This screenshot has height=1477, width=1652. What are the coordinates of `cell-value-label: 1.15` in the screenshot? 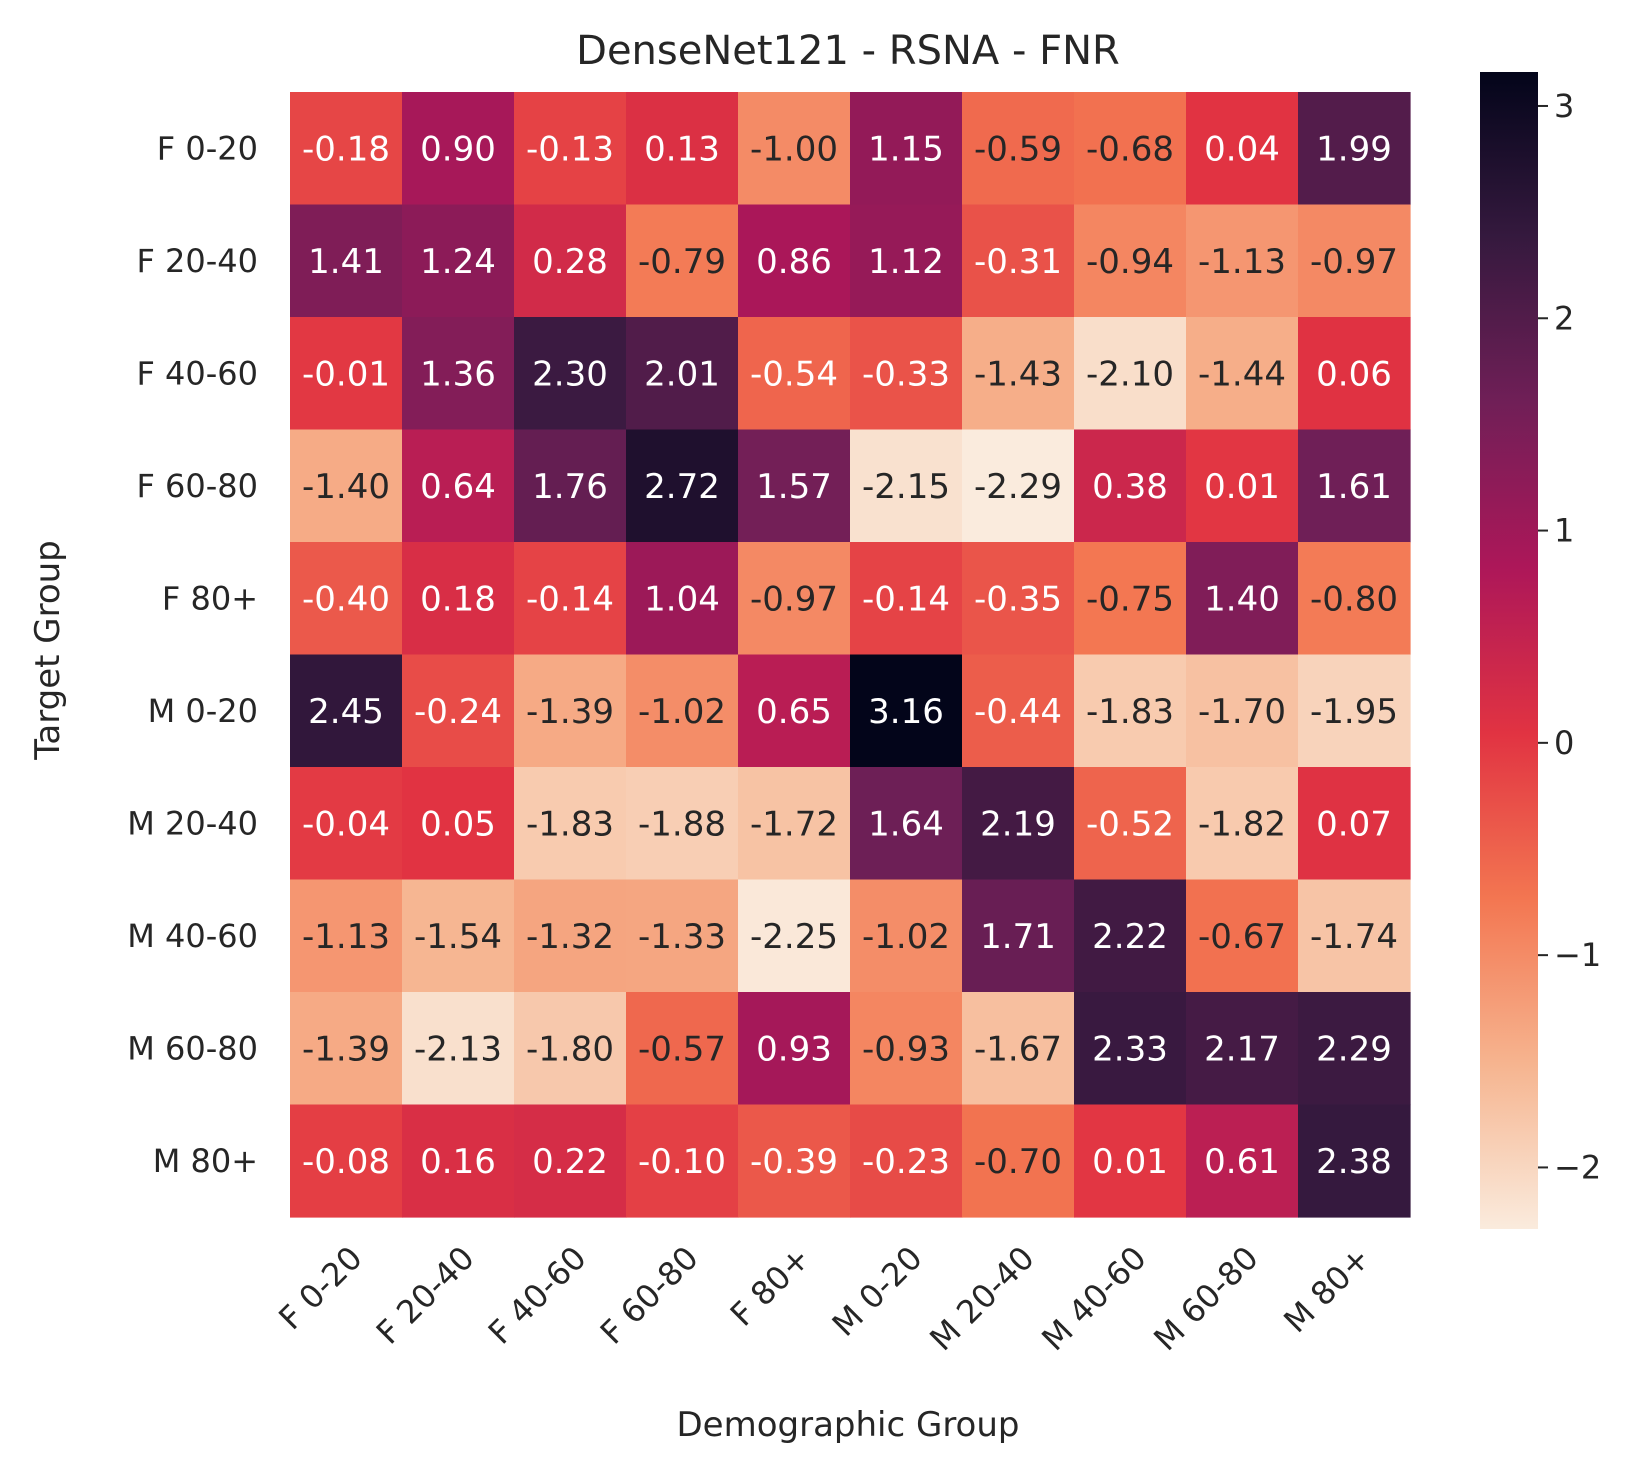 It's located at (906, 149).